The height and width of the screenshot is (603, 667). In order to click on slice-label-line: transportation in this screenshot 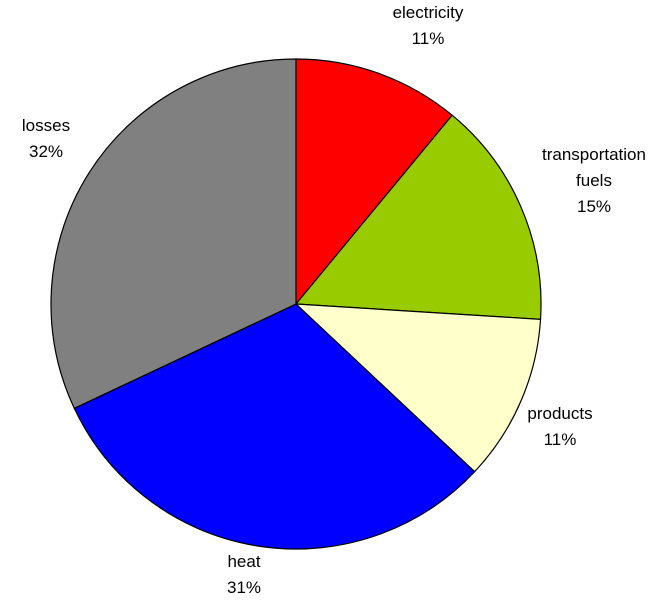, I will do `click(594, 154)`.